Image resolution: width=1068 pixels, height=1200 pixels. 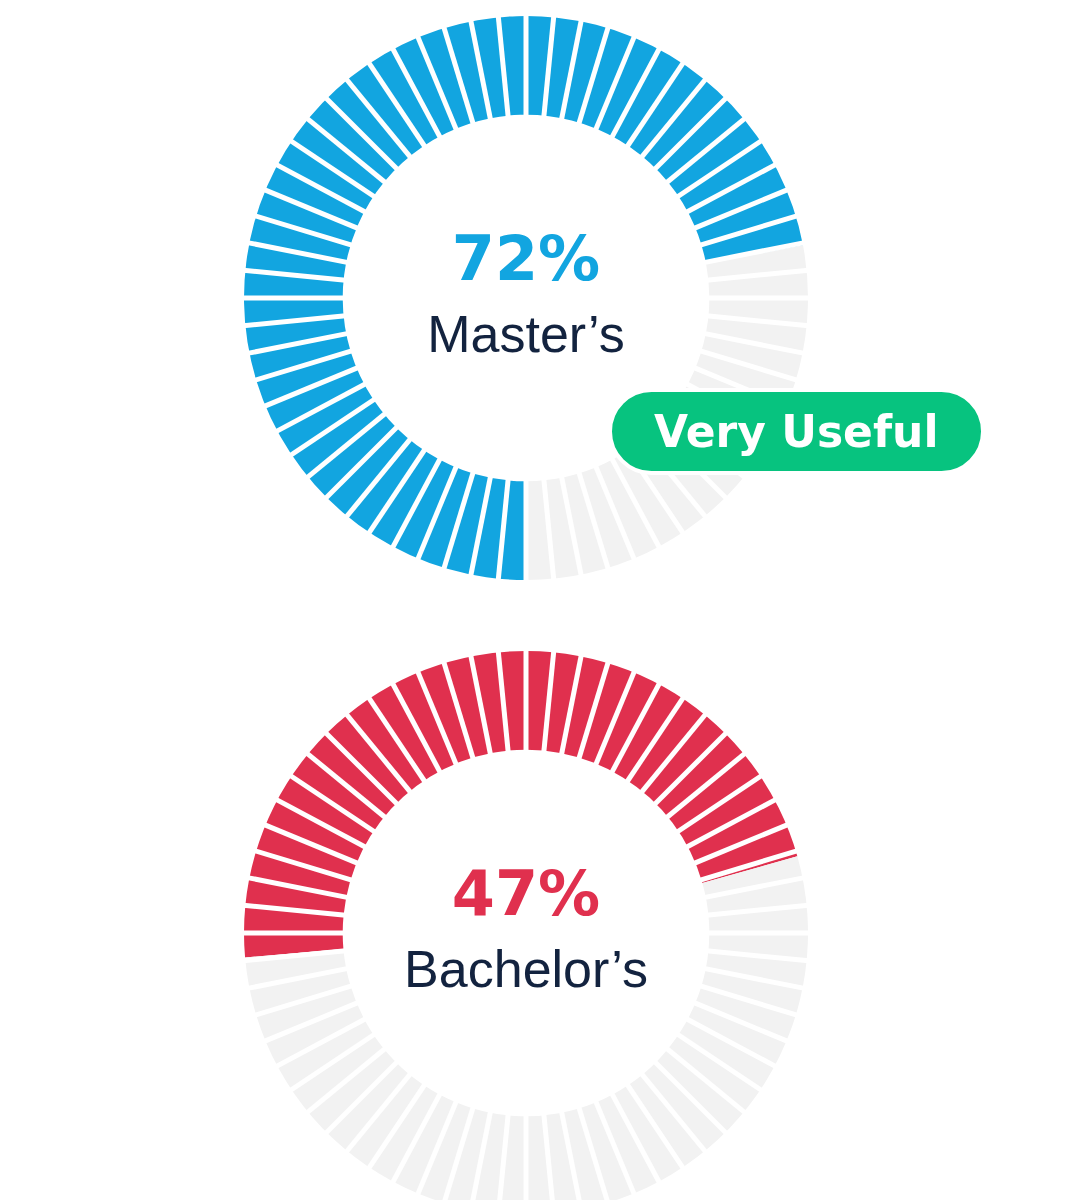 What do you see at coordinates (796, 431) in the screenshot?
I see `text: Very Useful` at bounding box center [796, 431].